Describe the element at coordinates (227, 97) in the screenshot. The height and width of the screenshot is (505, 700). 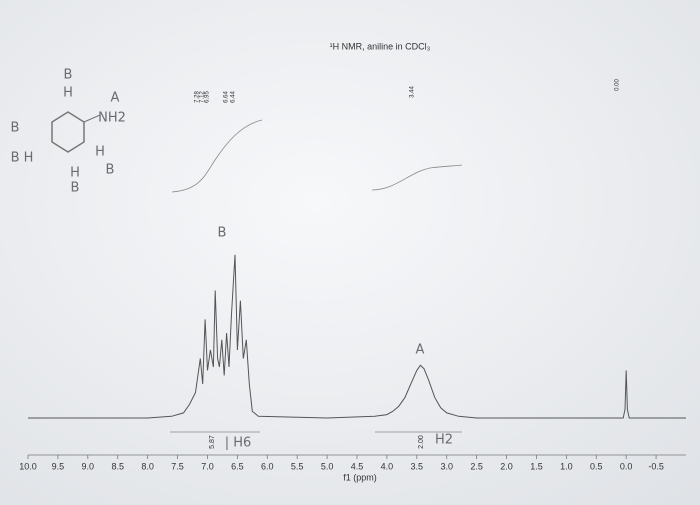
I see `peak-label: 6.64` at that location.